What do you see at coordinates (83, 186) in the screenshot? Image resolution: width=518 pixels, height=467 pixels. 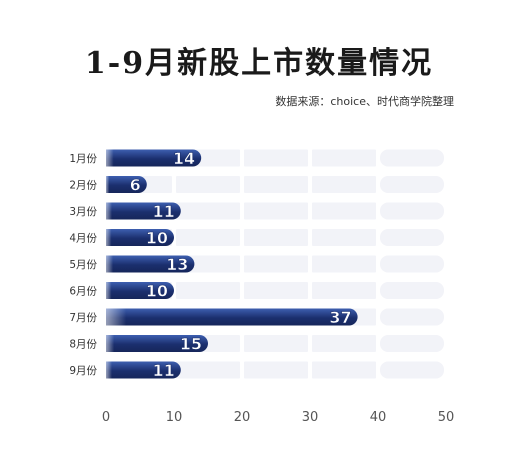 I see `category-label: 2月份` at bounding box center [83, 186].